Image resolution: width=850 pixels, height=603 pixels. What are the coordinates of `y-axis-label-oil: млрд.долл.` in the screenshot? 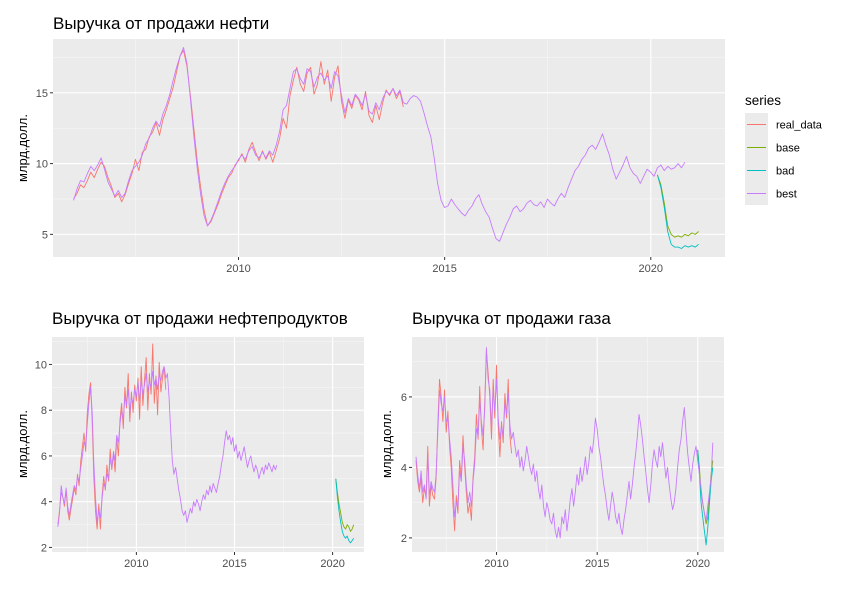 It's located at (22, 148).